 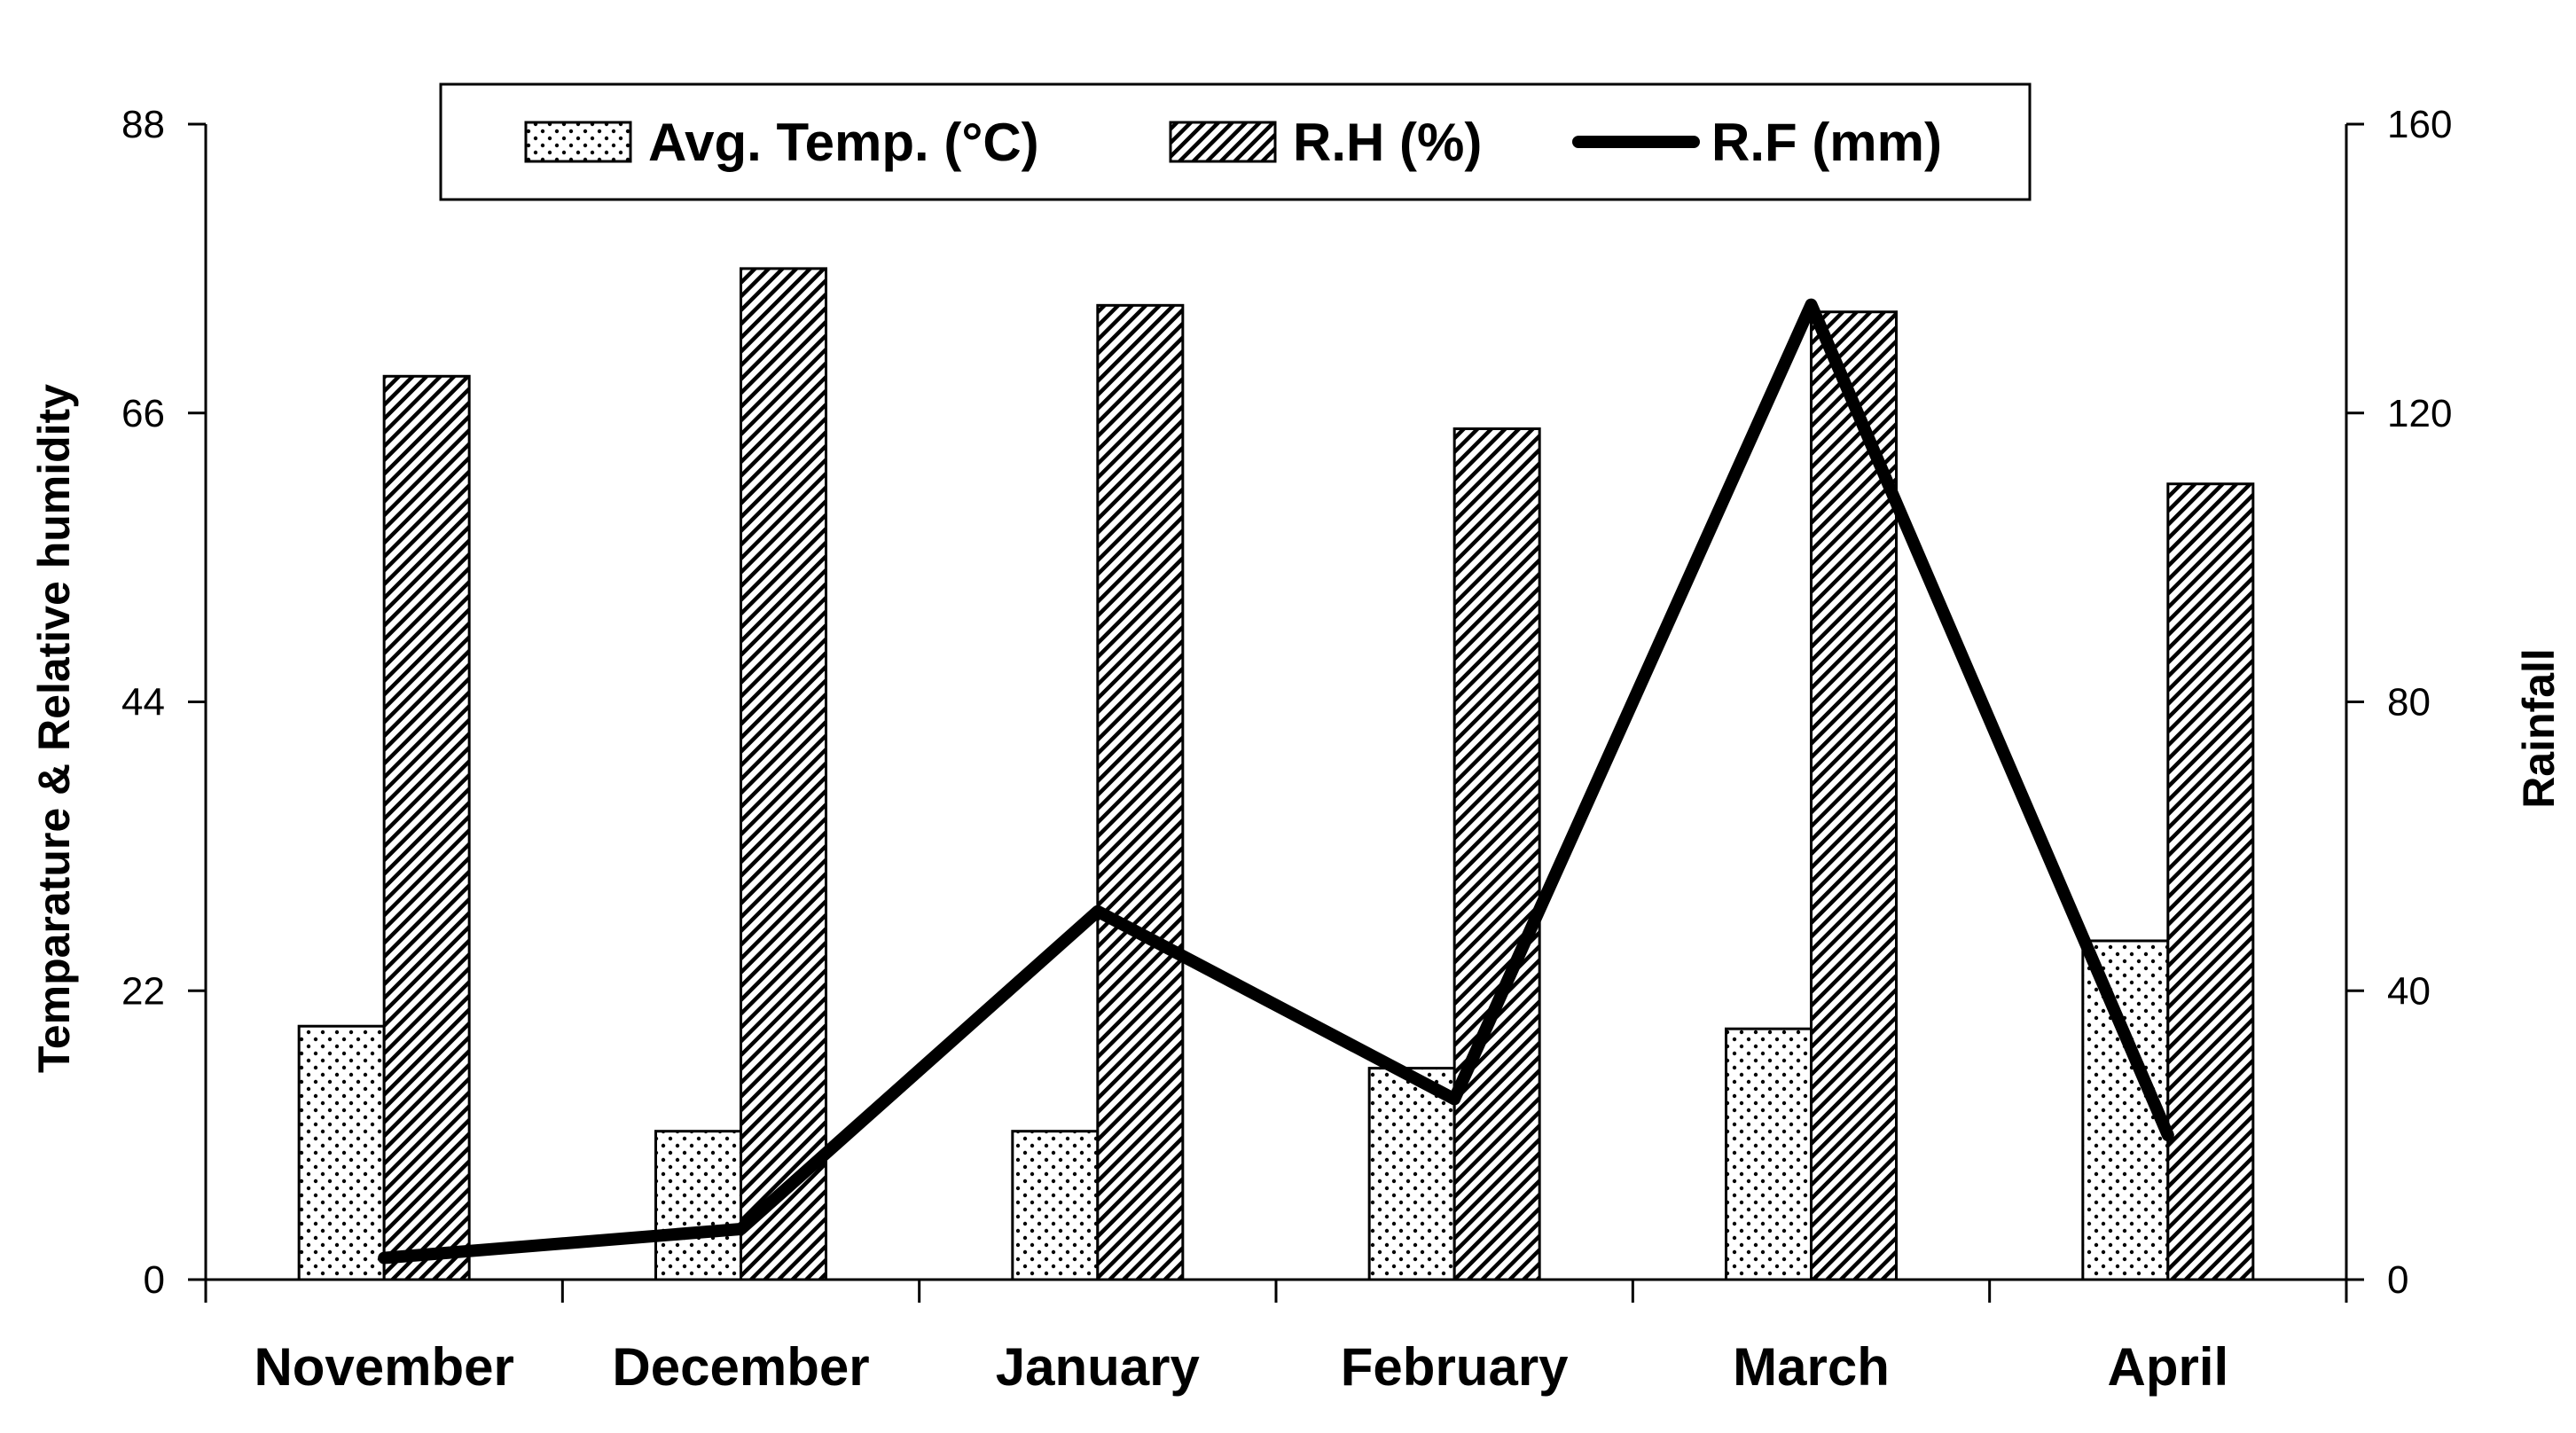 What do you see at coordinates (1098, 1367) in the screenshot?
I see `x-tick-label-january: January` at bounding box center [1098, 1367].